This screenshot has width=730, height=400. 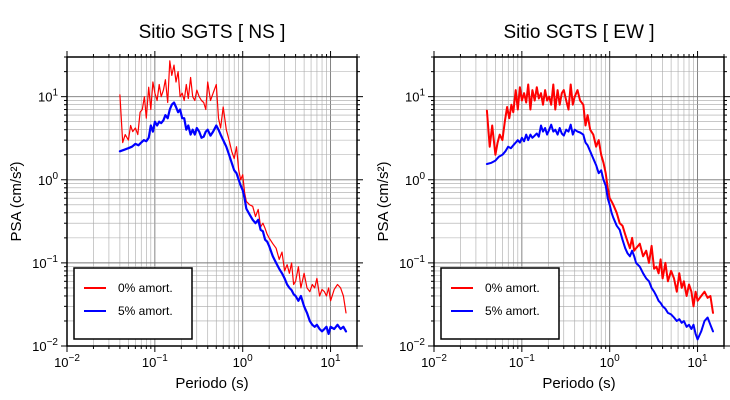 What do you see at coordinates (212, 32) in the screenshot?
I see `chart-title: Sitio SGTS [ NS ]` at bounding box center [212, 32].